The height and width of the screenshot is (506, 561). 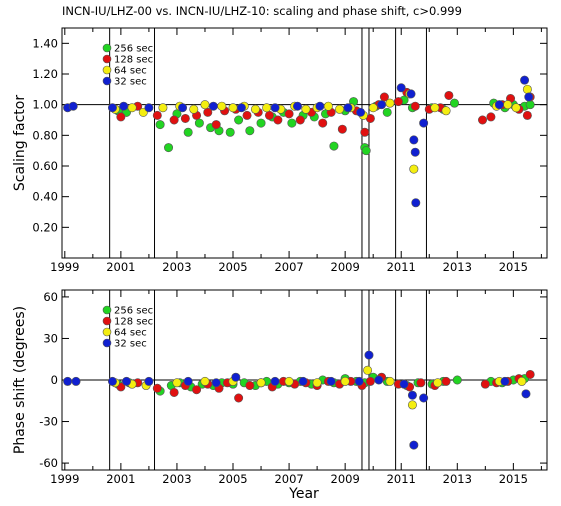 What do you see at coordinates (20, 143) in the screenshot?
I see `top-y-axis-label: Scaling factor` at bounding box center [20, 143].